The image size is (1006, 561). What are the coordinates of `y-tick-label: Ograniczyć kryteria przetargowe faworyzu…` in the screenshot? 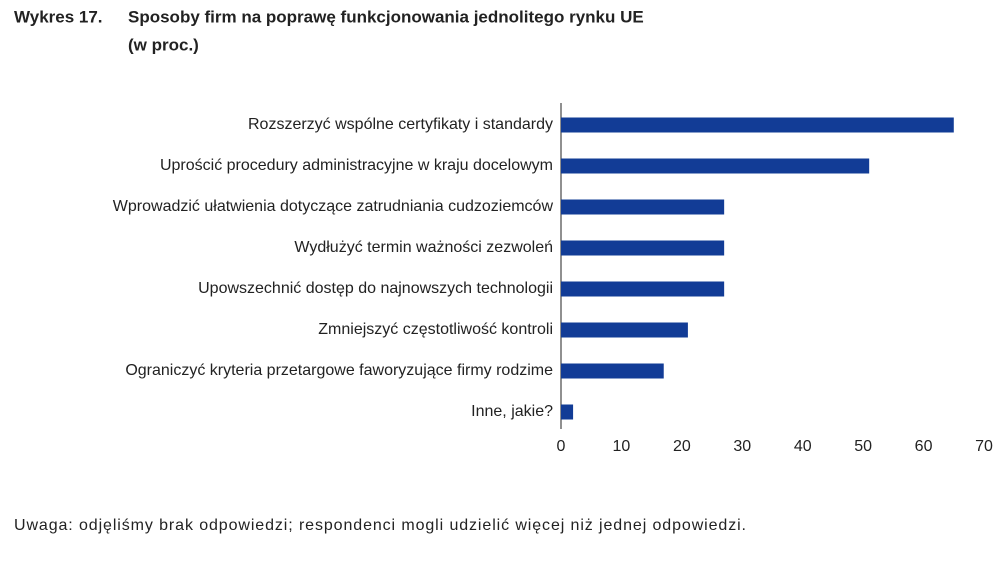 It's located at (339, 370).